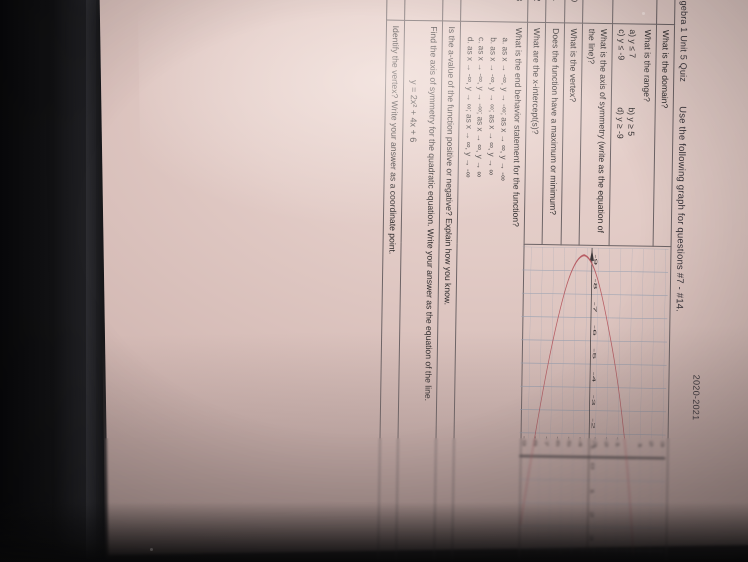 The image size is (748, 562). Describe the element at coordinates (424, 10) in the screenshot. I see `question-number: 15` at that location.